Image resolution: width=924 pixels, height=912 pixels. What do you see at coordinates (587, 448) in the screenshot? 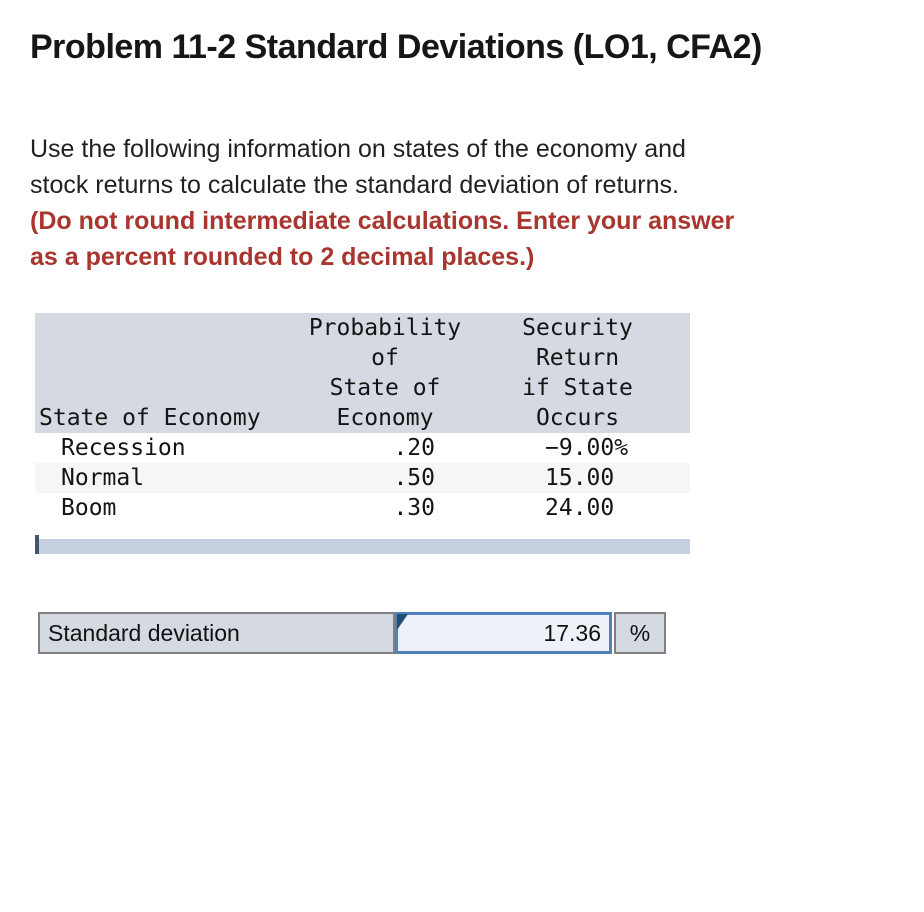
I see `cell-security-return: −9.00%` at bounding box center [587, 448].